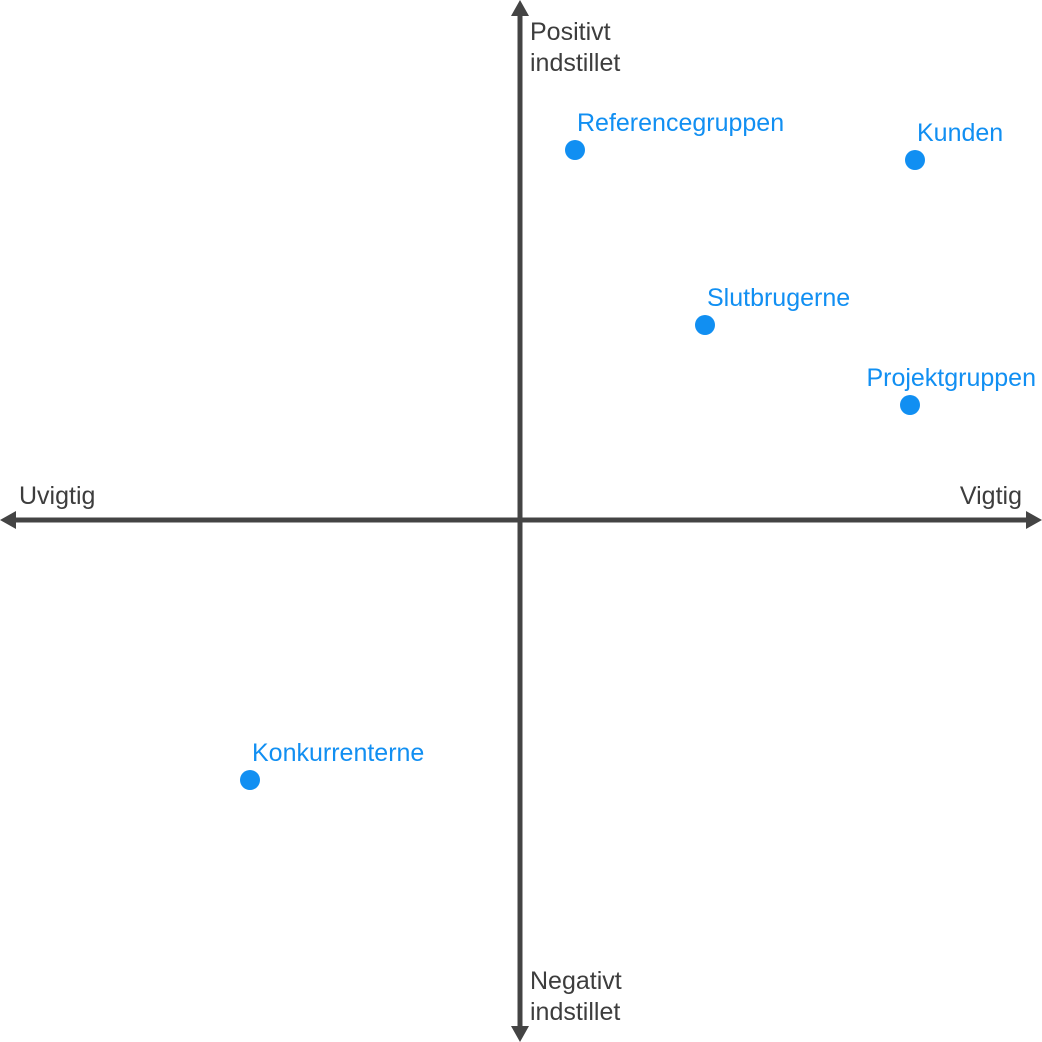  Describe the element at coordinates (951, 378) in the screenshot. I see `point-label: Projektgruppen` at that location.